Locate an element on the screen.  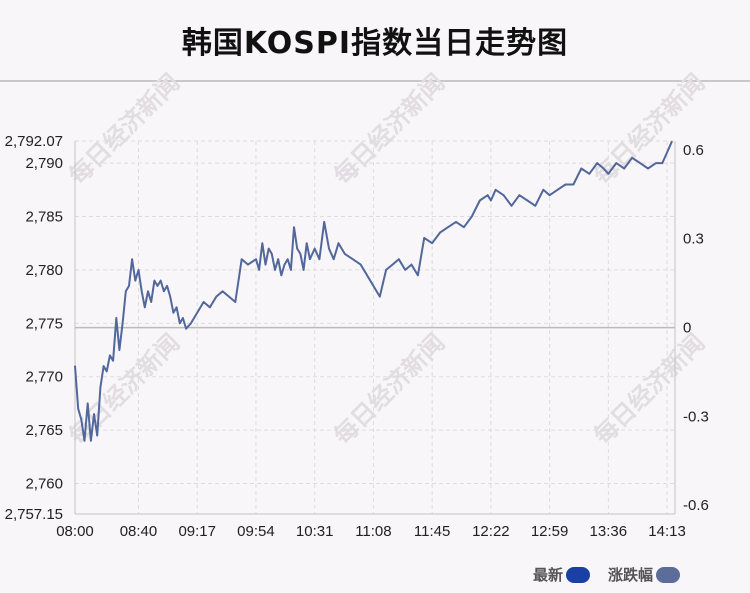
chart-title: 韩国KOSPI指数当日走势图 is located at coordinates (375, 43).